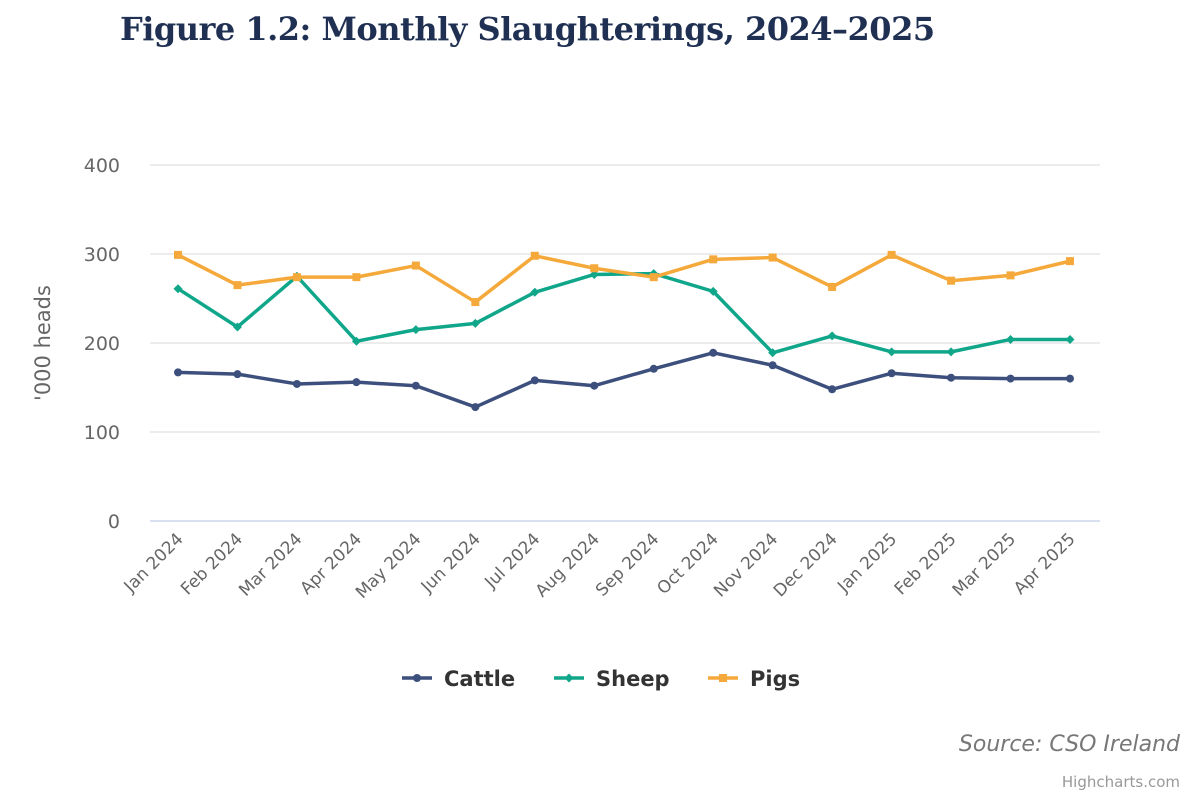 This screenshot has height=800, width=1200. I want to click on sheep-series, so click(624, 313).